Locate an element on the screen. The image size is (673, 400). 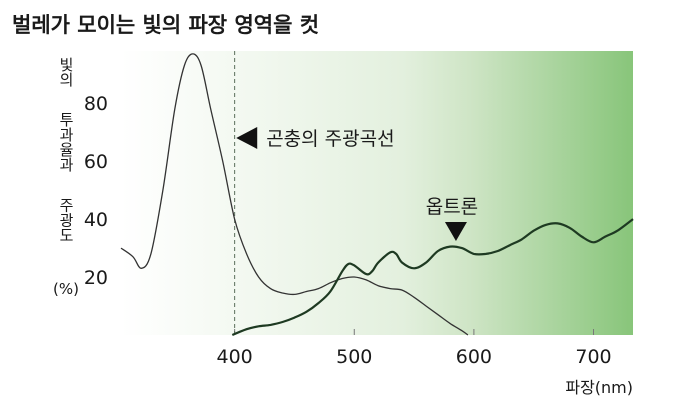
y-tick-label: 60 is located at coordinates (96, 162).